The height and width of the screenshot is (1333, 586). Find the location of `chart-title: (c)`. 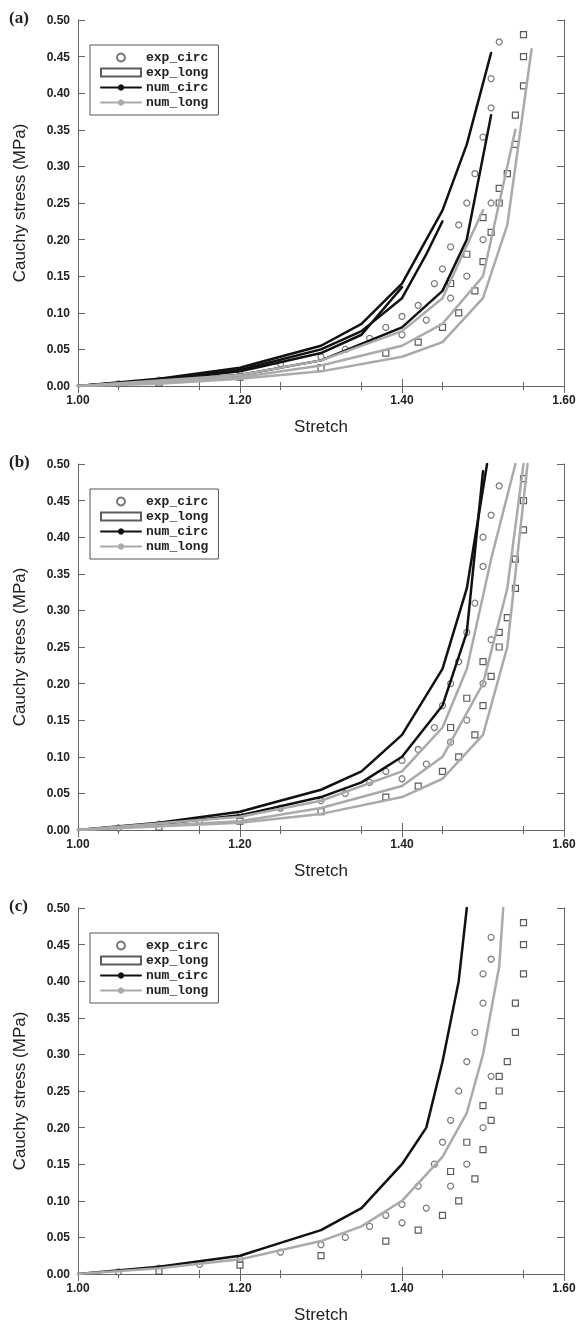

chart-title: (c) is located at coordinates (18, 905).